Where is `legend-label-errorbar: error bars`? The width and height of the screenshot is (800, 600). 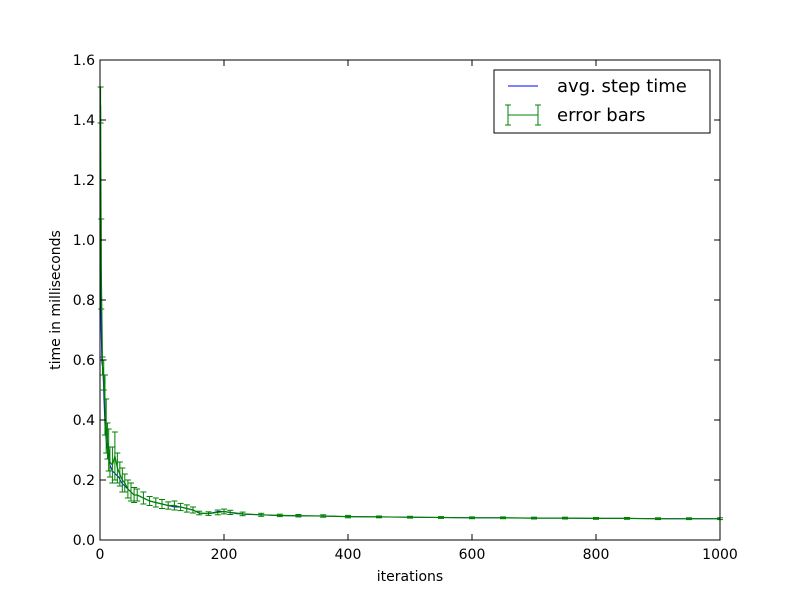 legend-label-errorbar: error bars is located at coordinates (601, 115).